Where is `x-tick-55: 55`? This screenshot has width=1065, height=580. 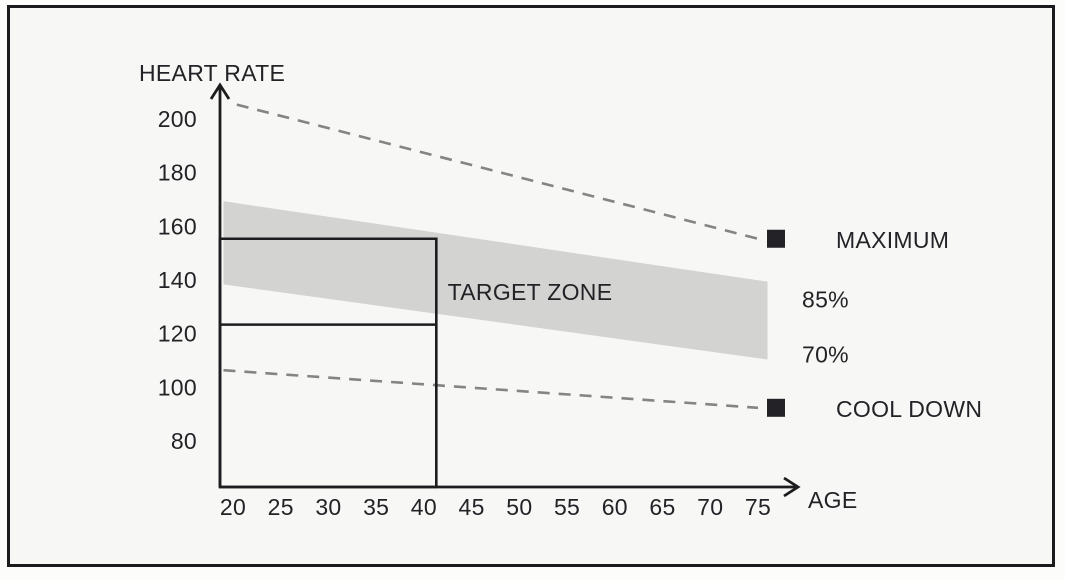 x-tick-55: 55 is located at coordinates (567, 507).